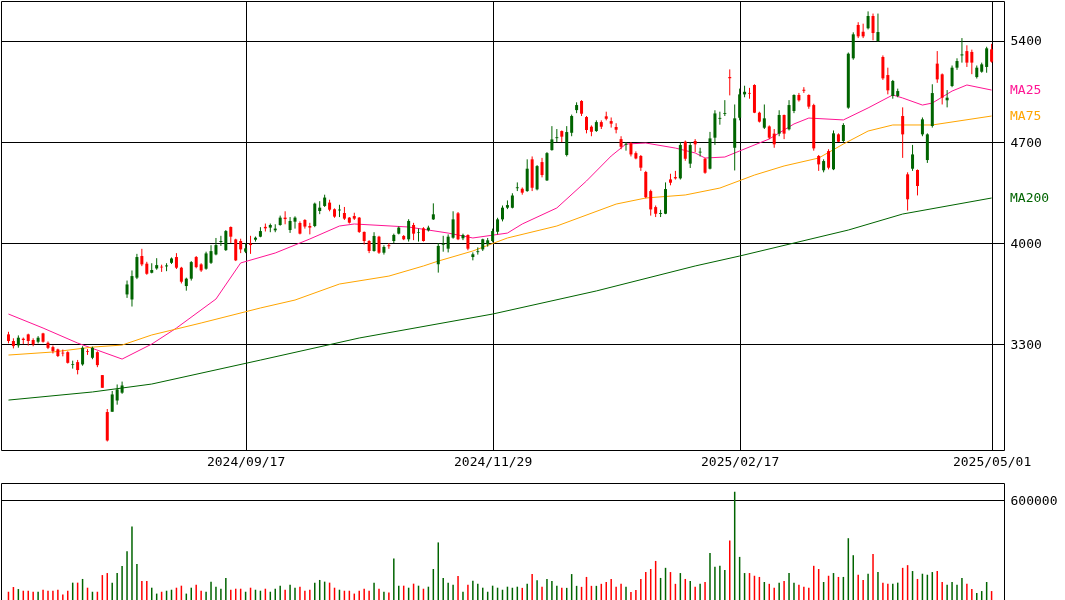 The width and height of the screenshot is (1065, 600). I want to click on y-tick-label: 600000, so click(1034, 500).